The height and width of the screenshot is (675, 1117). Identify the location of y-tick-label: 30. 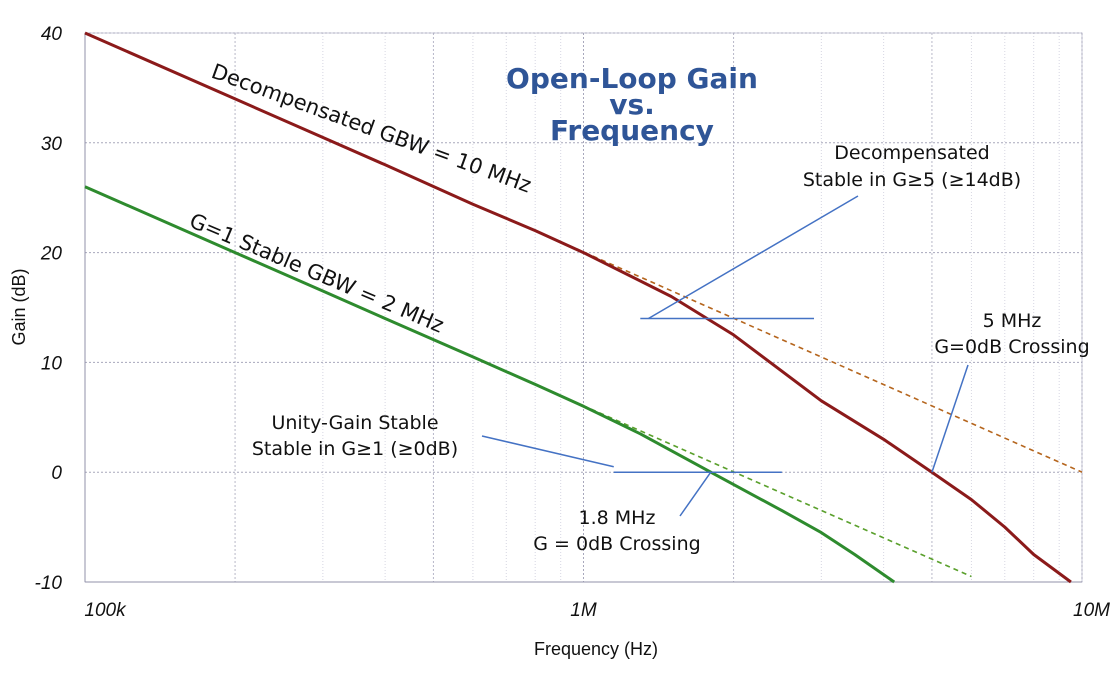
(52, 144).